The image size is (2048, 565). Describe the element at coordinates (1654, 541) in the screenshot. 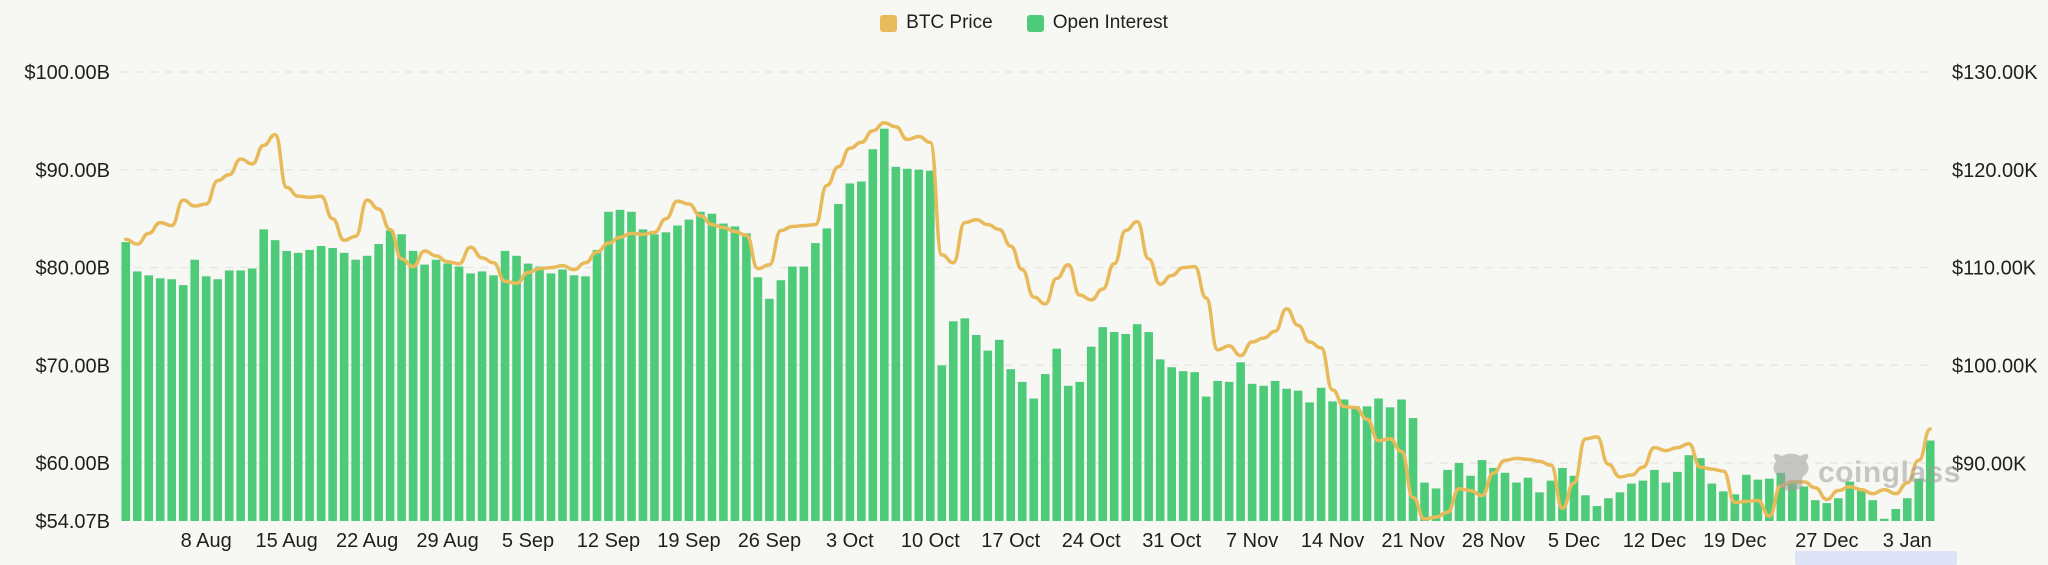

I see `x-axis-tick: 12 Dec` at that location.